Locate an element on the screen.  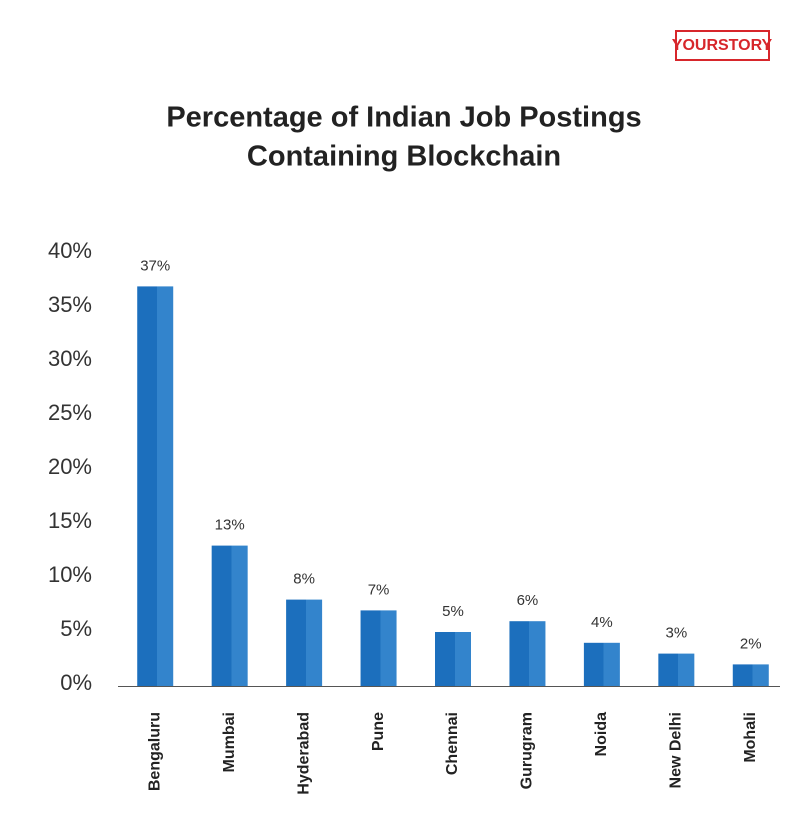
logo-box is located at coordinates (722, 45).